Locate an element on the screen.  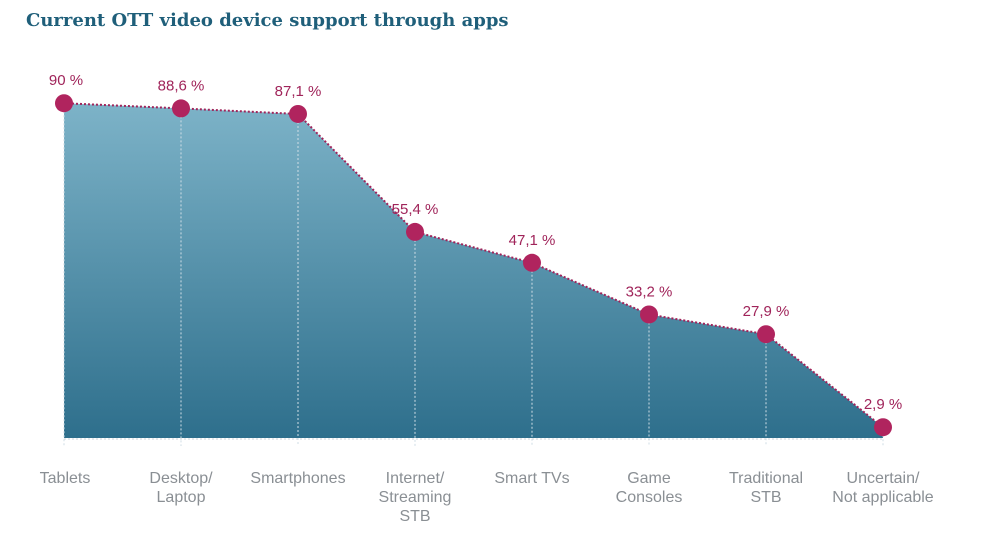
x-tick-label: Tablets is located at coordinates (65, 478).